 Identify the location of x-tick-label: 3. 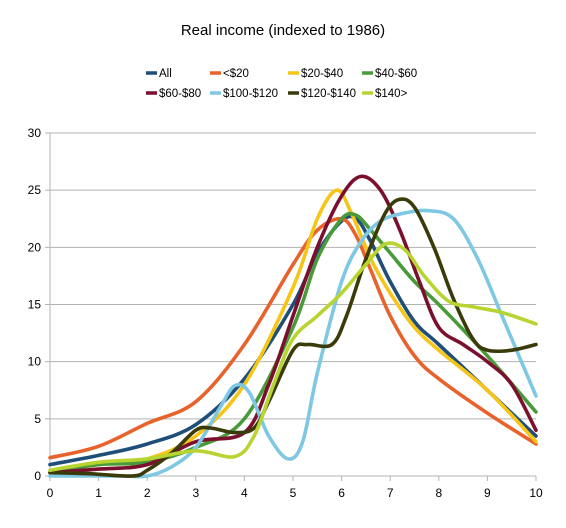
(195, 493).